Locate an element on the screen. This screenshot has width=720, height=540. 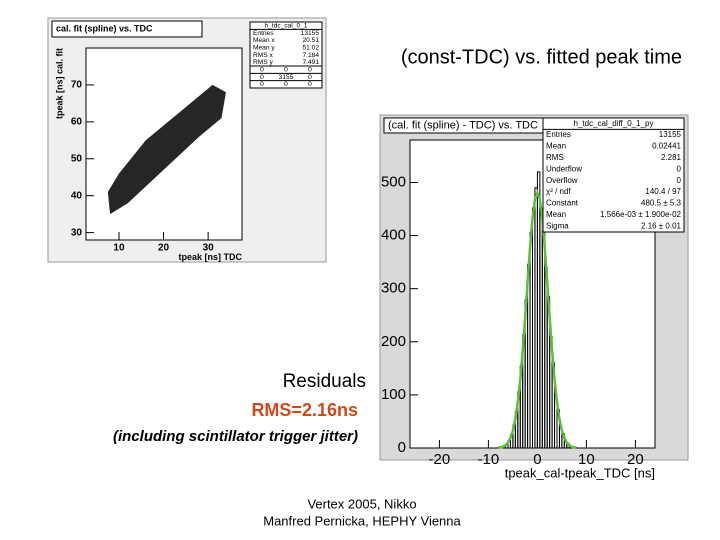
stats-label: χ² / ndf is located at coordinates (558, 191).